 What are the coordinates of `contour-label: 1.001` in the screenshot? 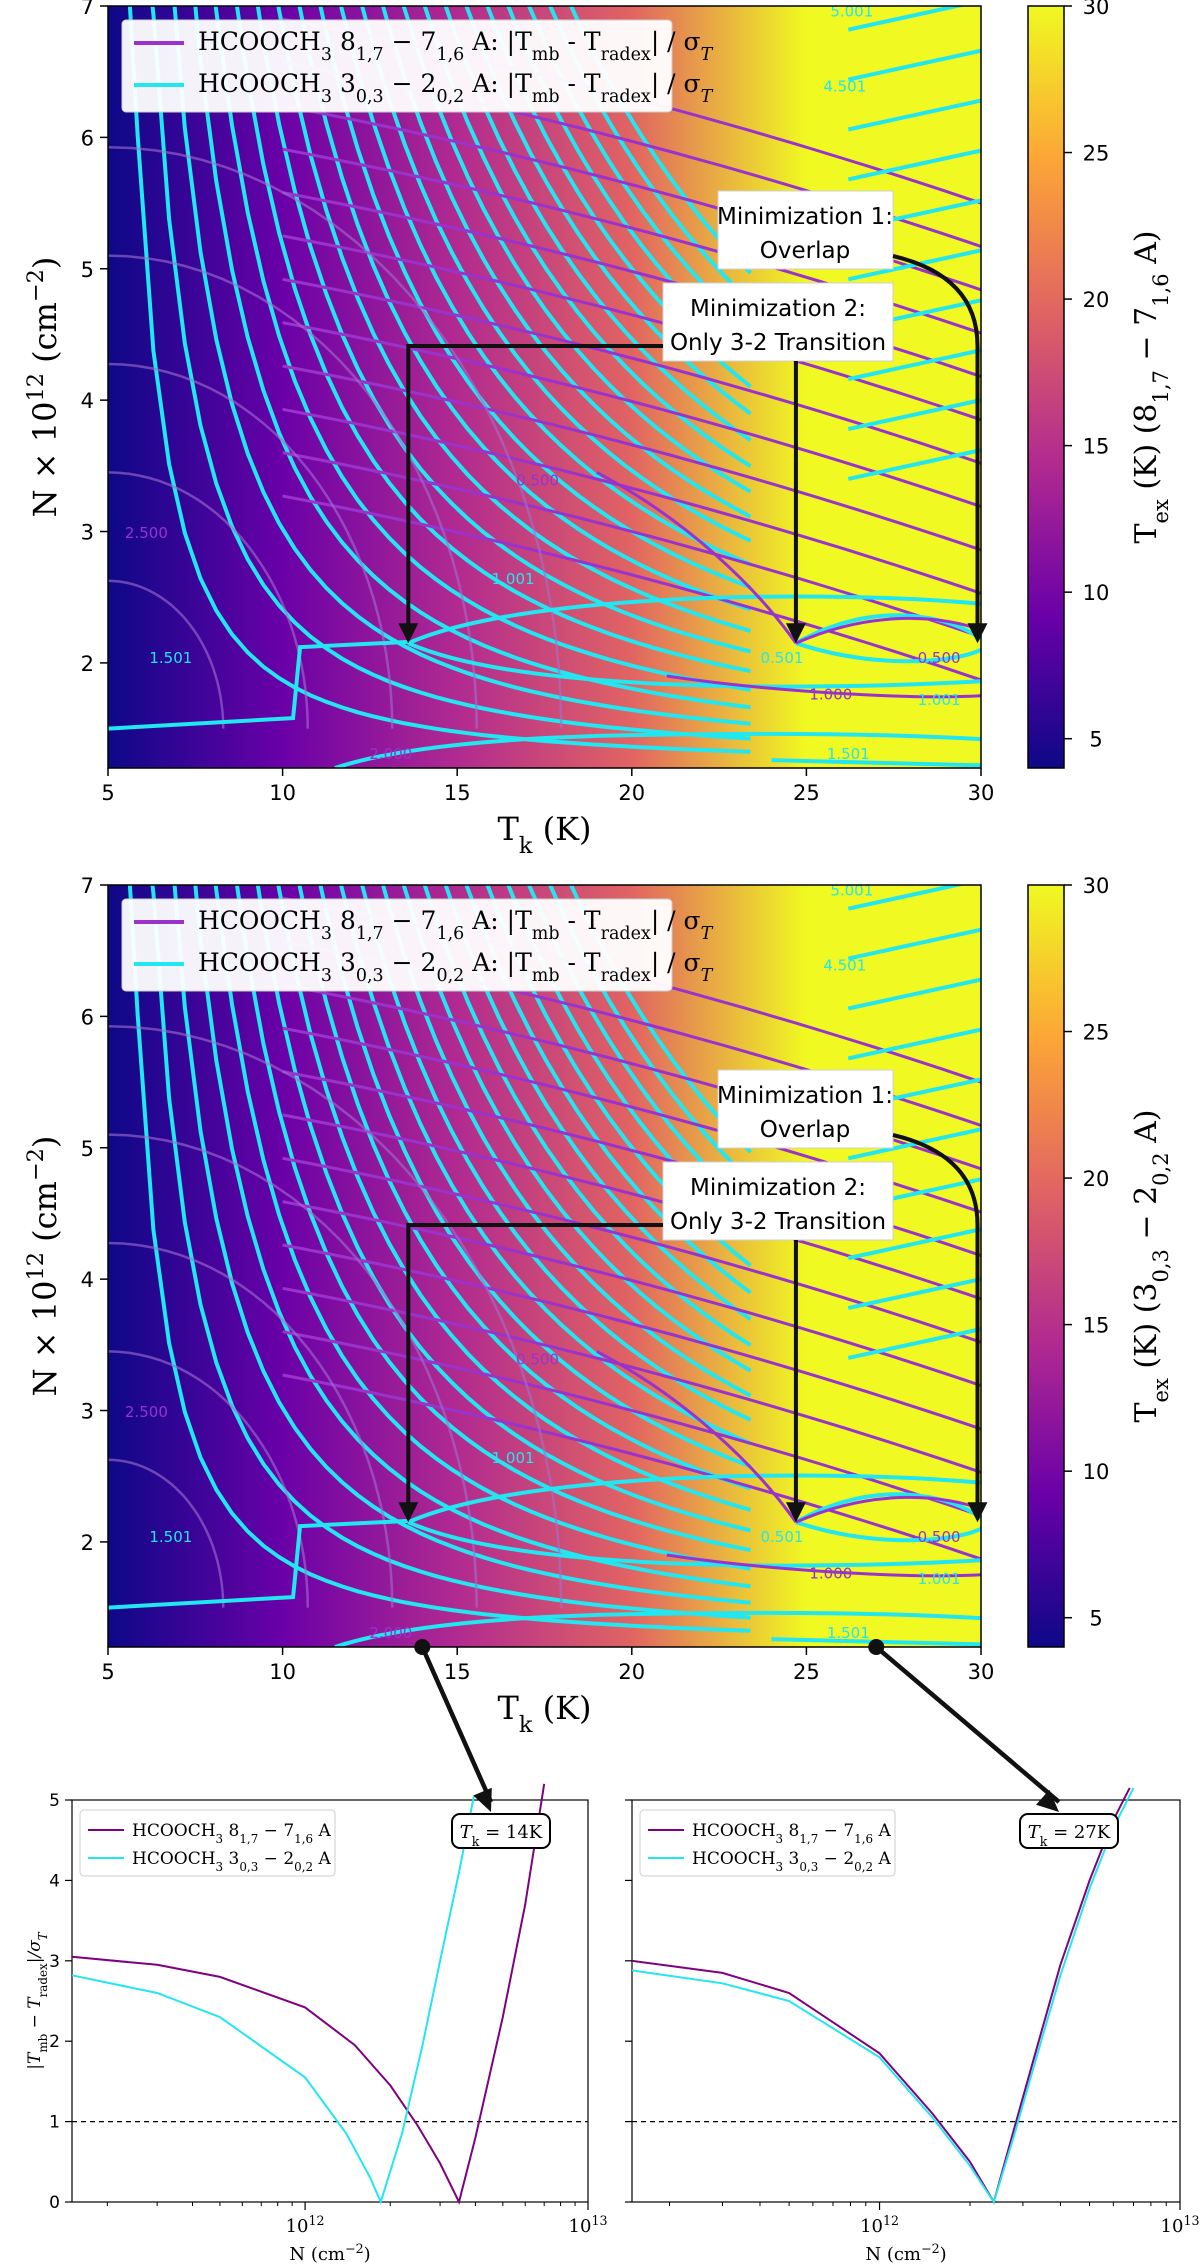 It's located at (513, 579).